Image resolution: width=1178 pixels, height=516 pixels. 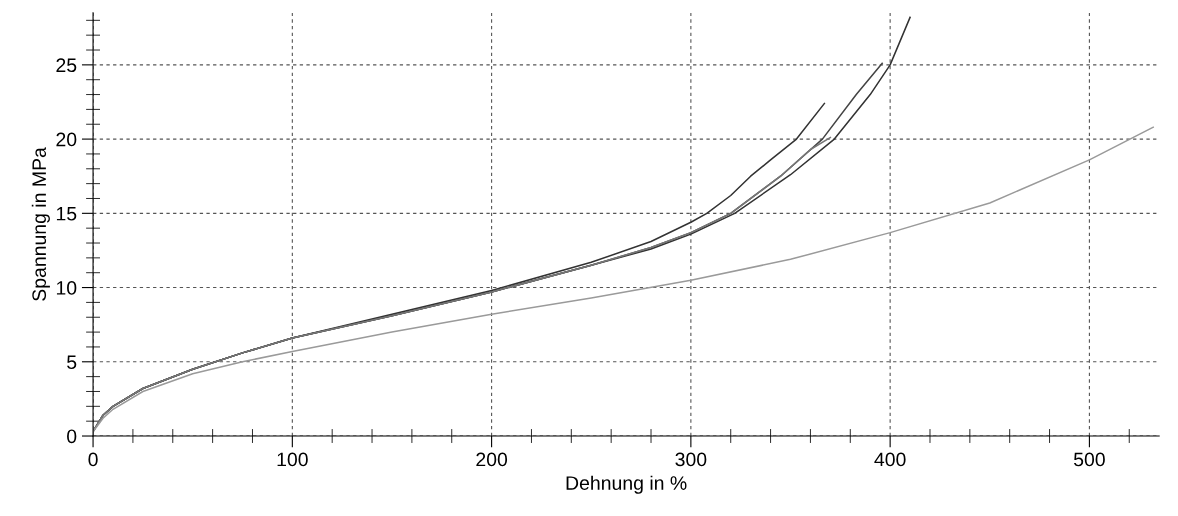 I want to click on x-tick-label: 100, so click(x=292, y=459).